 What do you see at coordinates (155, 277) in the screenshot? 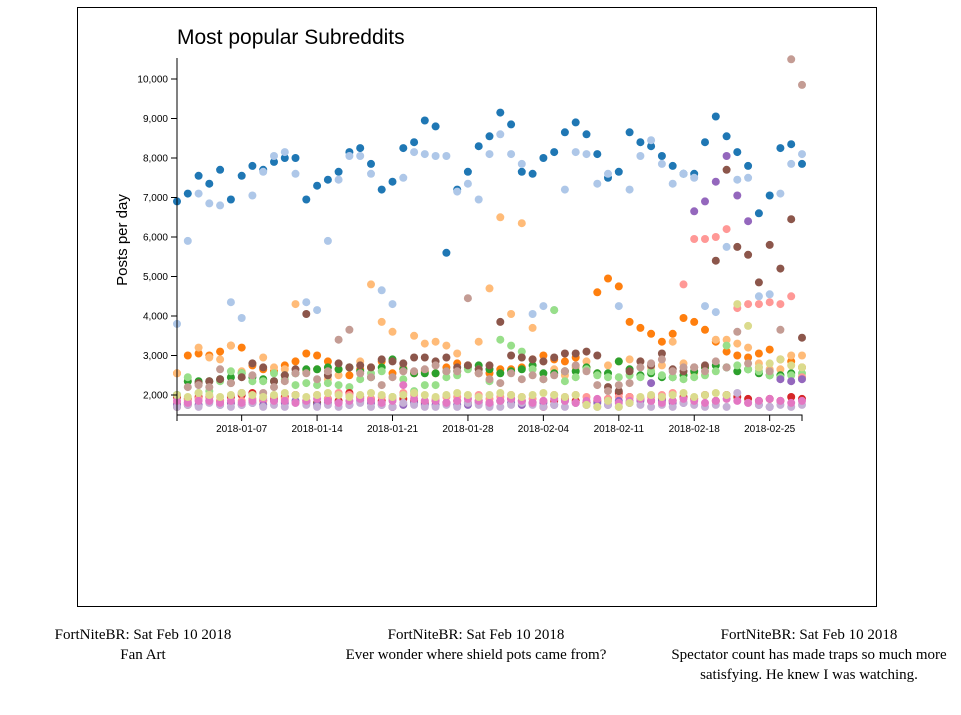
I see `y-tick-label: 5,000` at bounding box center [155, 277].